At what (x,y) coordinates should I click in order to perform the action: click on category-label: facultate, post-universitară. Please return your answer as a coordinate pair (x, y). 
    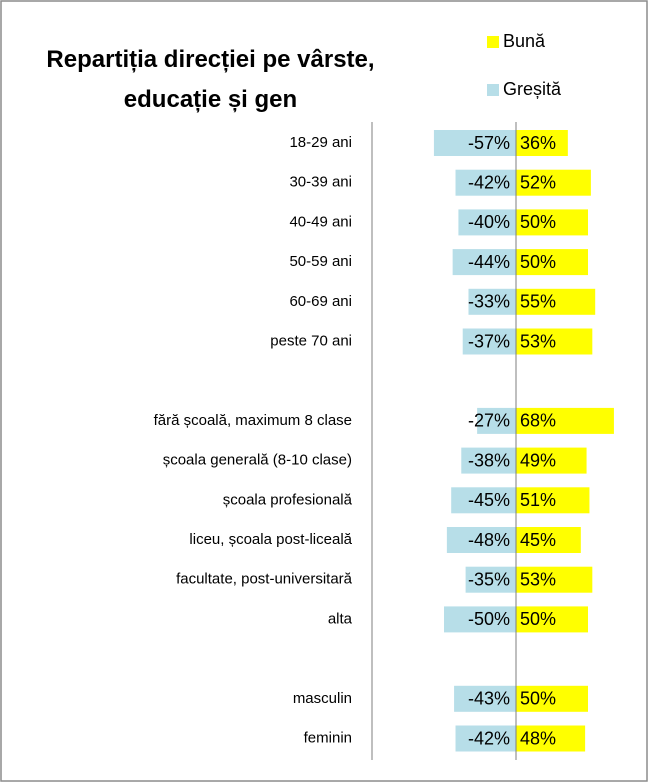
    Looking at the image, I should click on (264, 579).